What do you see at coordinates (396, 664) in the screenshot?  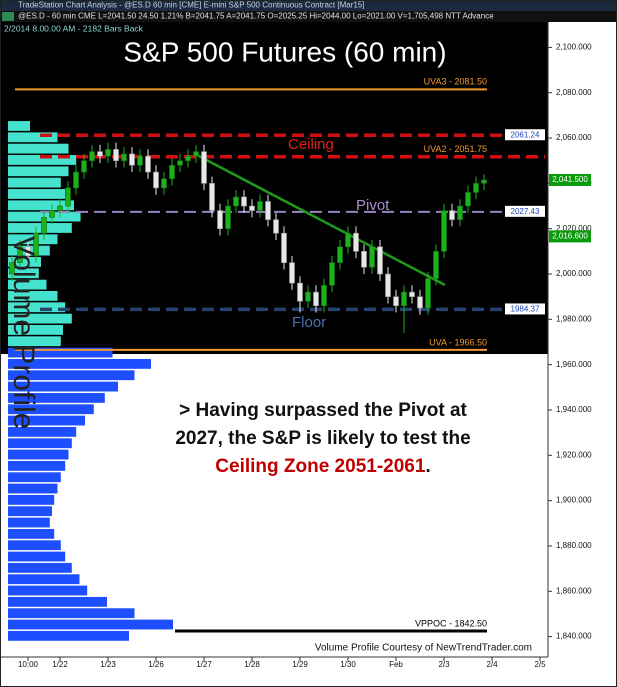 I see `x-tick-label: Feb` at bounding box center [396, 664].